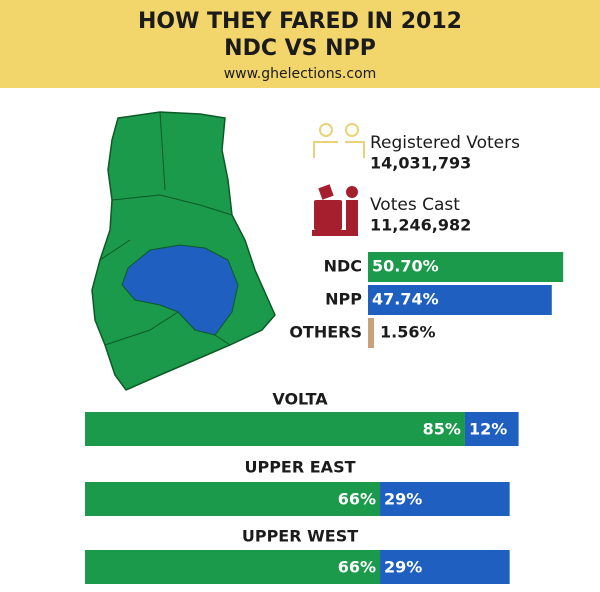  What do you see at coordinates (420, 163) in the screenshot?
I see `stat-value: 14,031,793` at bounding box center [420, 163].